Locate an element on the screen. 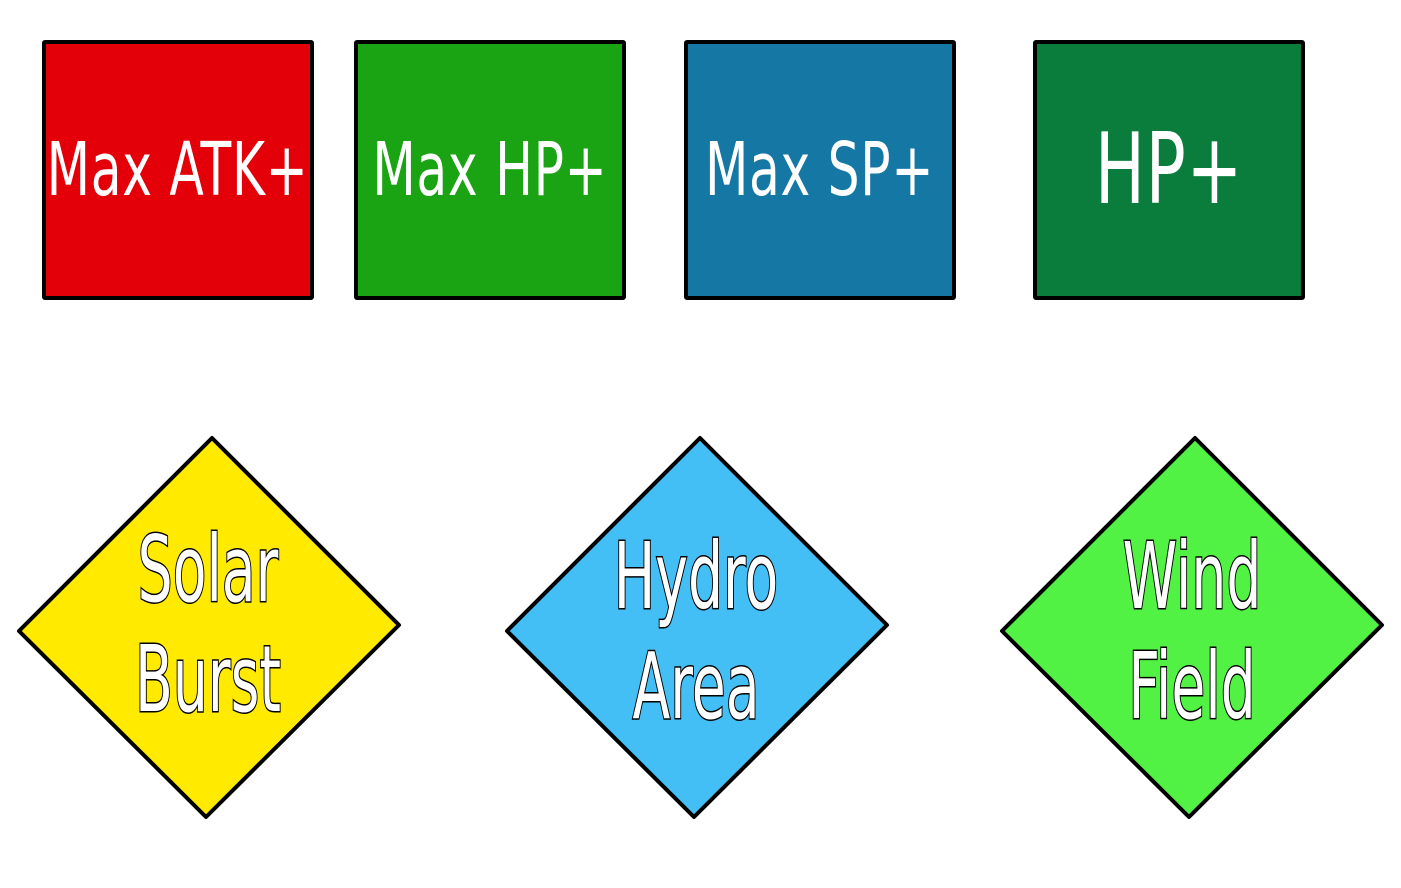 The image size is (1401, 888). max-atk-card: Max ATK+ is located at coordinates (178, 170).